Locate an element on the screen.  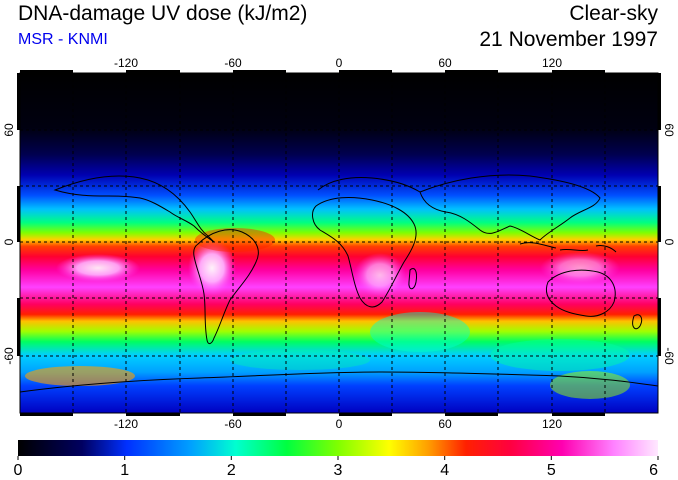
lon-labels-top: -120 -60 0 60 120 is located at coordinates (338, 63).